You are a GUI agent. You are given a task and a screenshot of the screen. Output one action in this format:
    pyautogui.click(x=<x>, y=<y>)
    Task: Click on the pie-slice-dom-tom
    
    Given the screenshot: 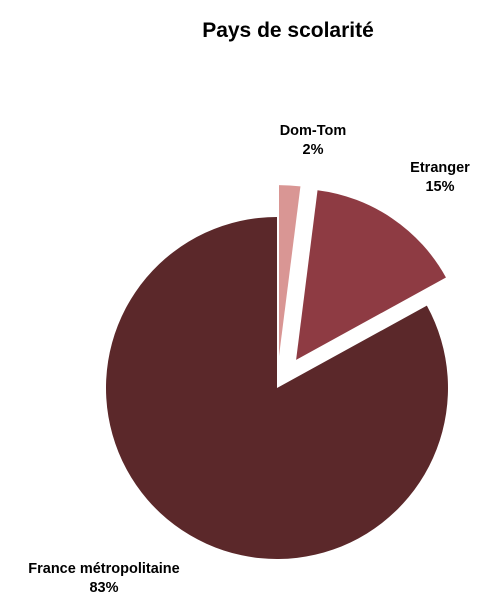 What is the action you would take?
    pyautogui.click(x=290, y=271)
    